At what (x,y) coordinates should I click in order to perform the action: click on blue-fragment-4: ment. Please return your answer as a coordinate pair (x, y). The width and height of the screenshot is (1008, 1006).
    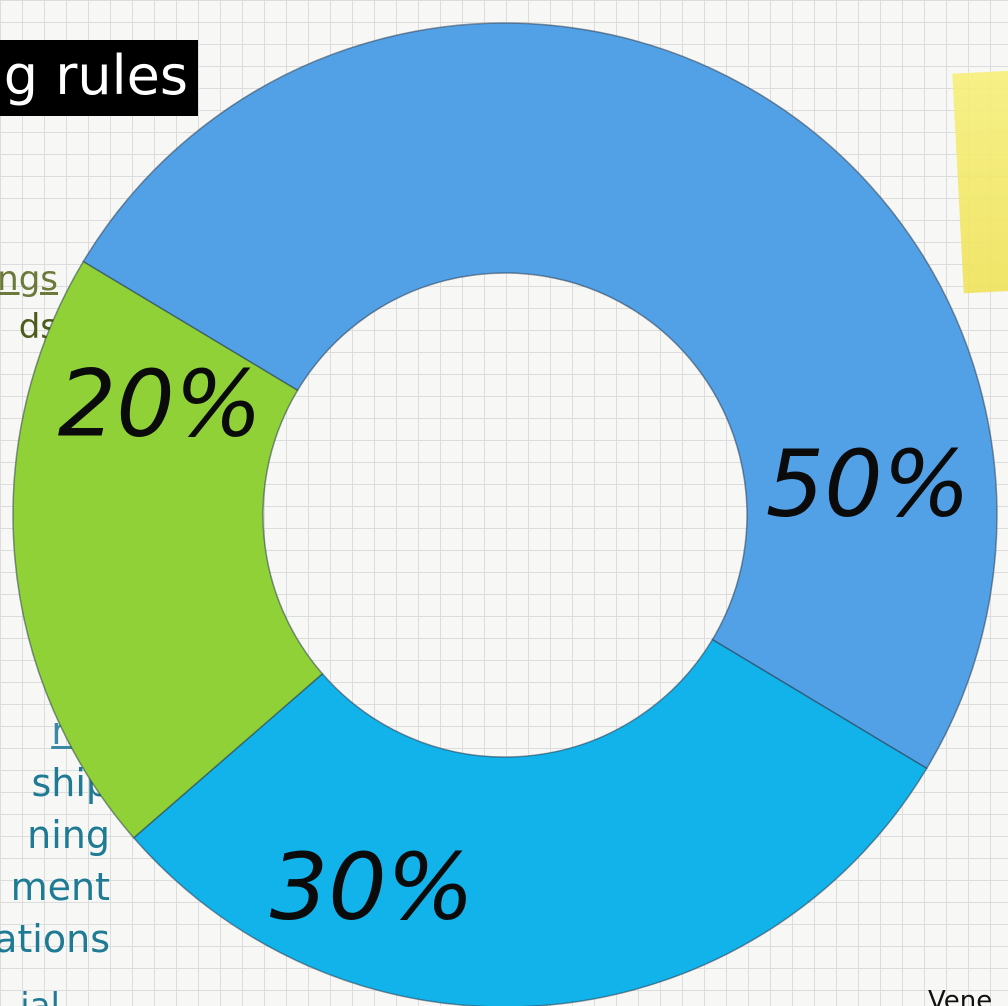
    Looking at the image, I should click on (60, 887).